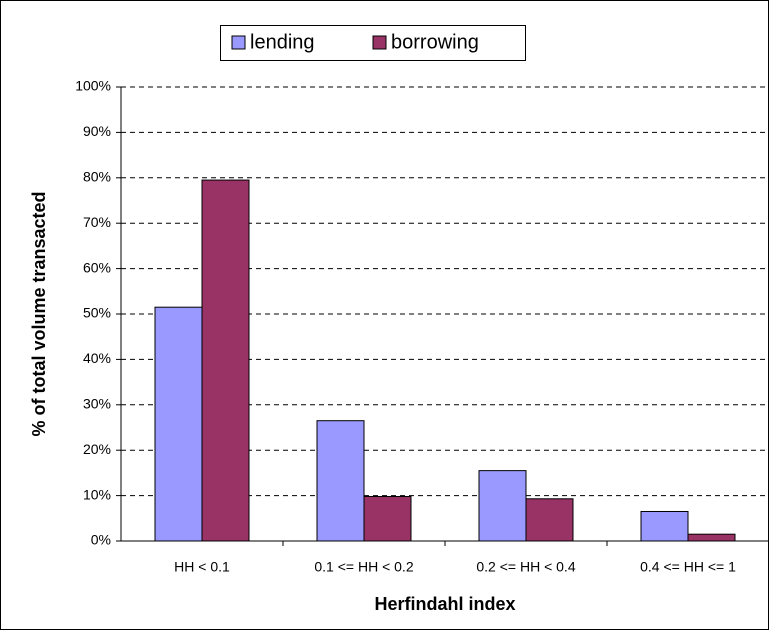 The image size is (769, 630). What do you see at coordinates (97, 177) in the screenshot?
I see `y-tick-label: 80%` at bounding box center [97, 177].